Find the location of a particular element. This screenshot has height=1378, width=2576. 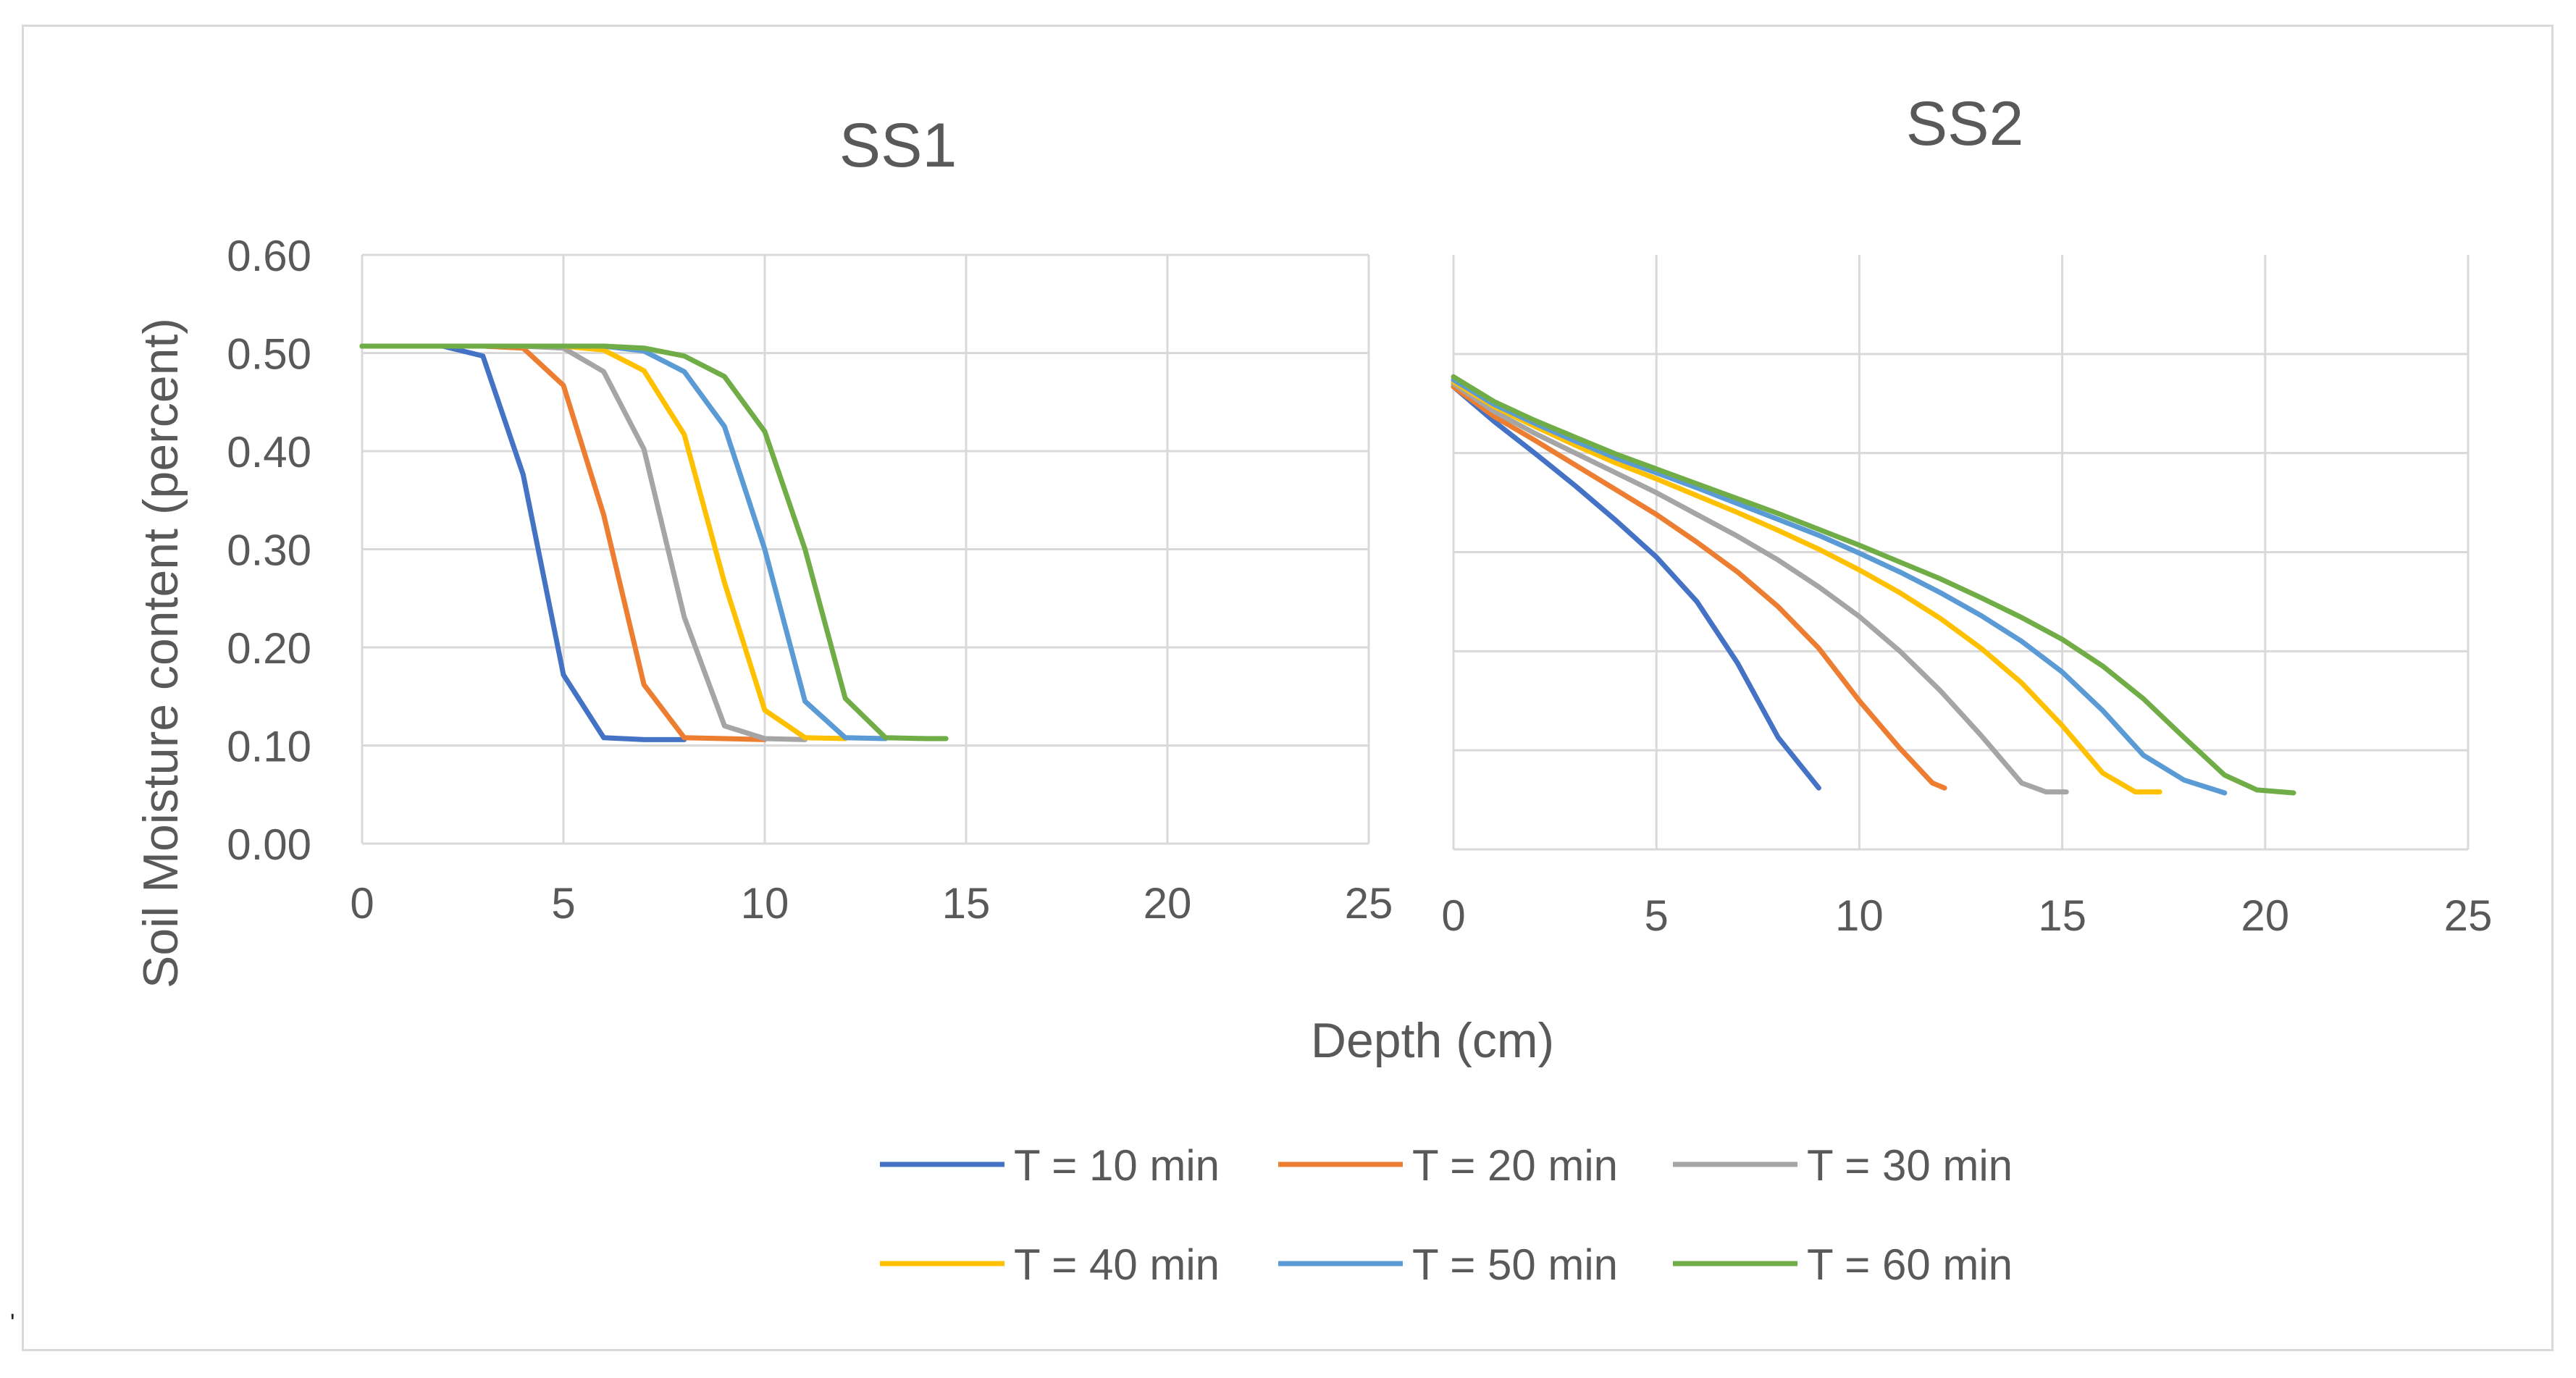

legend-item-t-60-min: T = 60 min is located at coordinates (1843, 1264).